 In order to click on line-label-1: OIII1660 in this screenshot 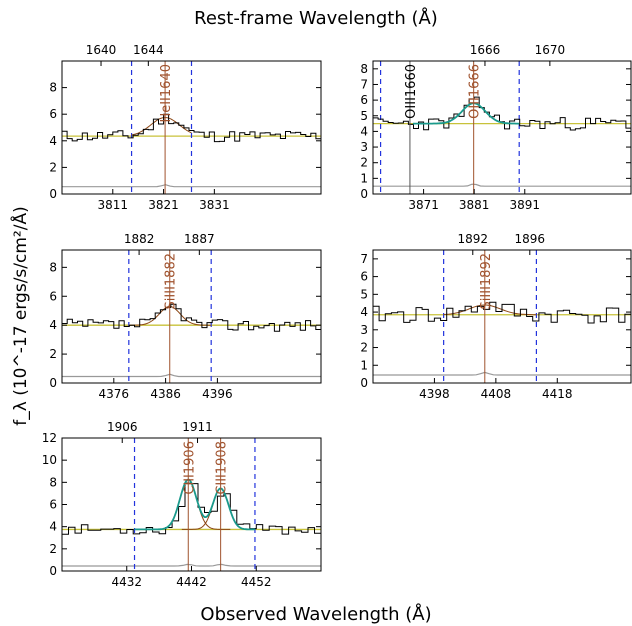, I will do `click(411, 91)`.